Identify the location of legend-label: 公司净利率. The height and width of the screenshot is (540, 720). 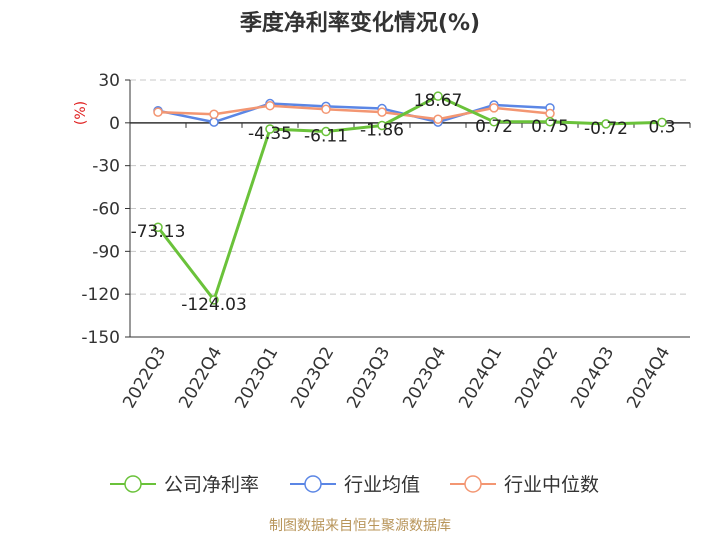
(211, 485).